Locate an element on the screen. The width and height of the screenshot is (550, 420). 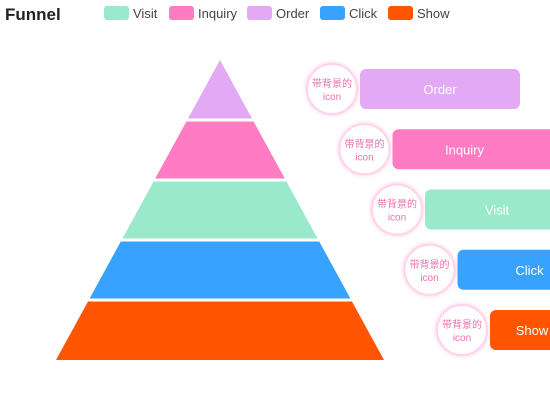
legend-item-order: Order is located at coordinates (278, 13).